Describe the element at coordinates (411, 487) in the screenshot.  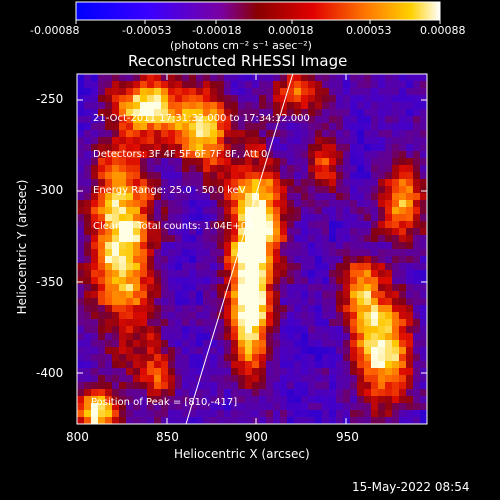
I see `footer-timestamp: 15-May-2022 08:54` at that location.